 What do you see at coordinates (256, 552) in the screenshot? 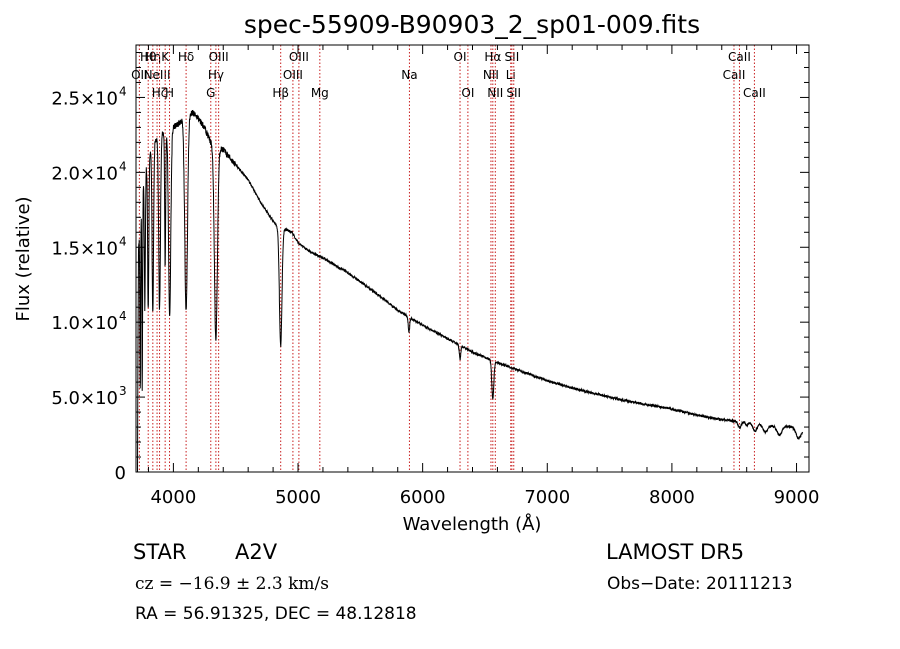
I see `spectral-subclass: A2V` at bounding box center [256, 552].